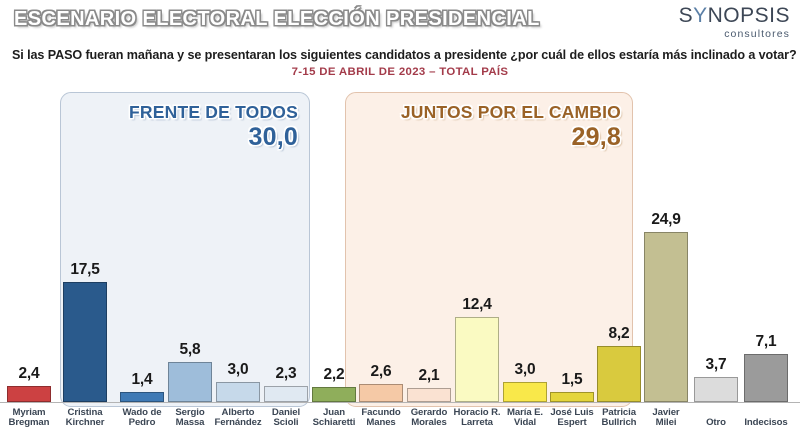  Describe the element at coordinates (142, 397) in the screenshot. I see `bar-wado-de-pedro` at that location.